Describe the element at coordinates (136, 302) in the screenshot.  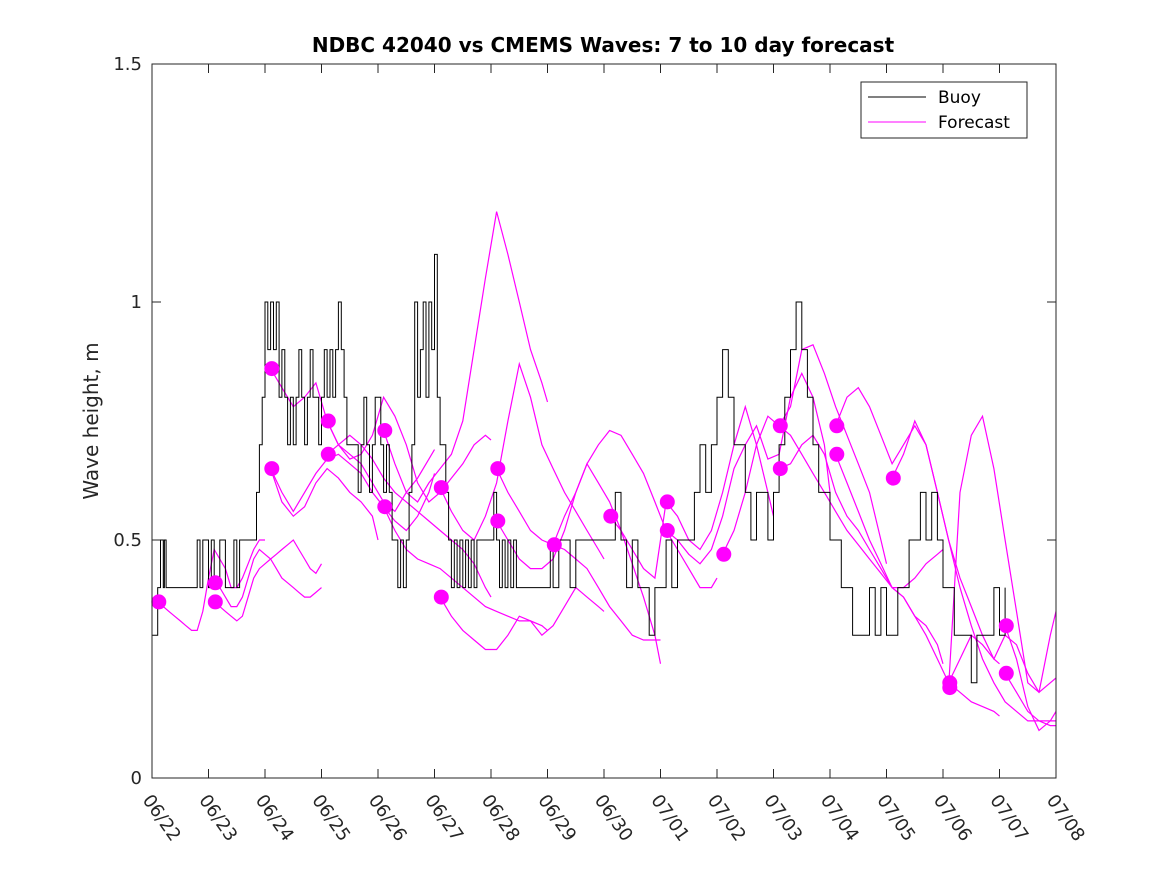
I see `y-tick-label: 1` at that location.